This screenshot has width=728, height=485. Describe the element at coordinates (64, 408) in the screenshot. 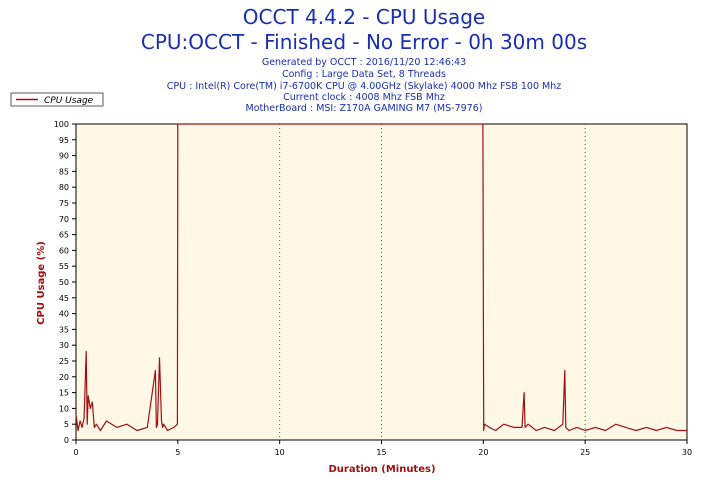

I see `y-tick-label-10: 10` at that location.